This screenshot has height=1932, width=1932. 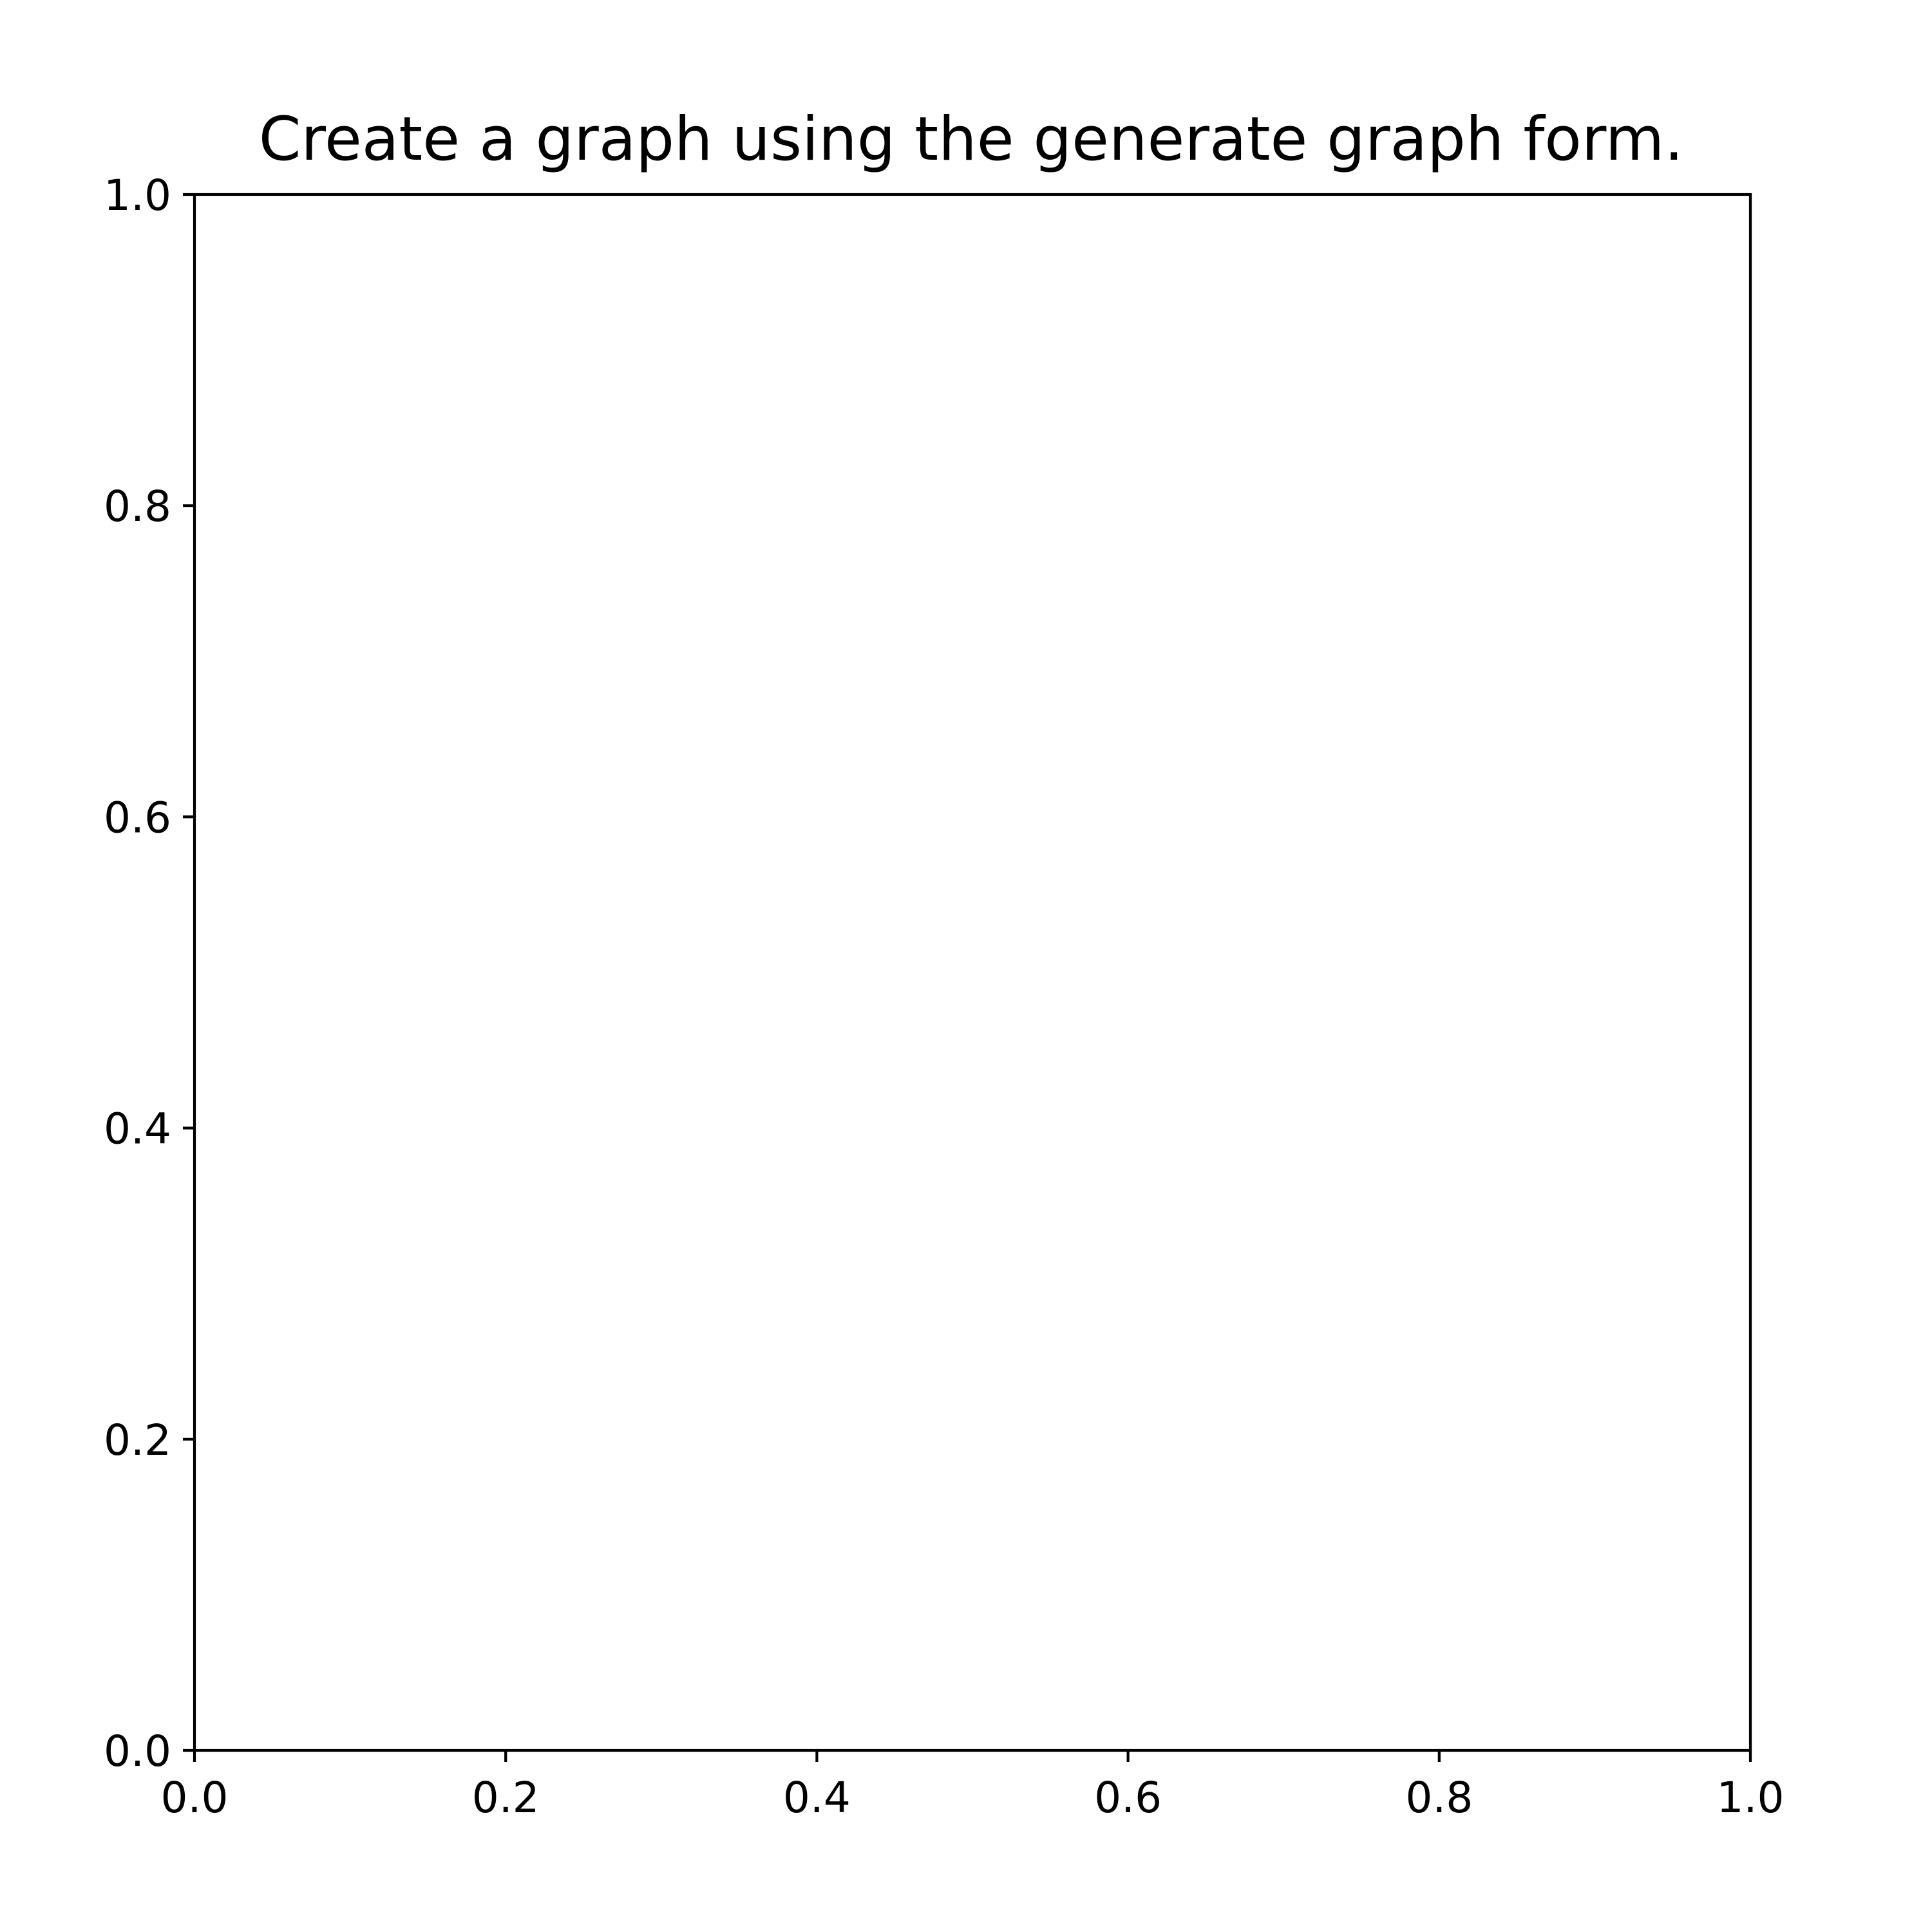 What do you see at coordinates (149, 974) in the screenshot?
I see `y-axis: 0.0 0.2 0.4 0.6 0.8 1.0` at bounding box center [149, 974].